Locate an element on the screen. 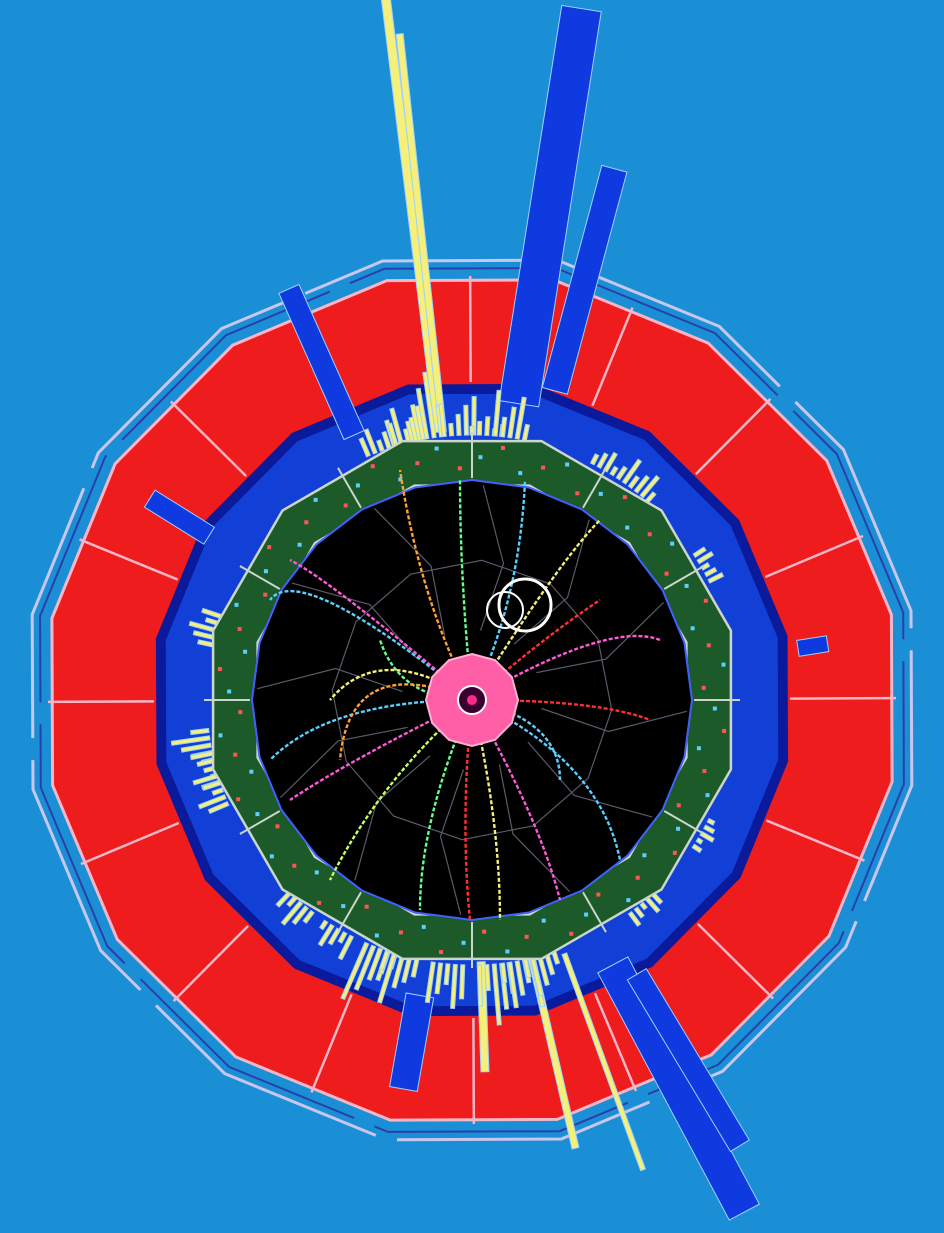  tracker-layer is located at coordinates (472, 700).